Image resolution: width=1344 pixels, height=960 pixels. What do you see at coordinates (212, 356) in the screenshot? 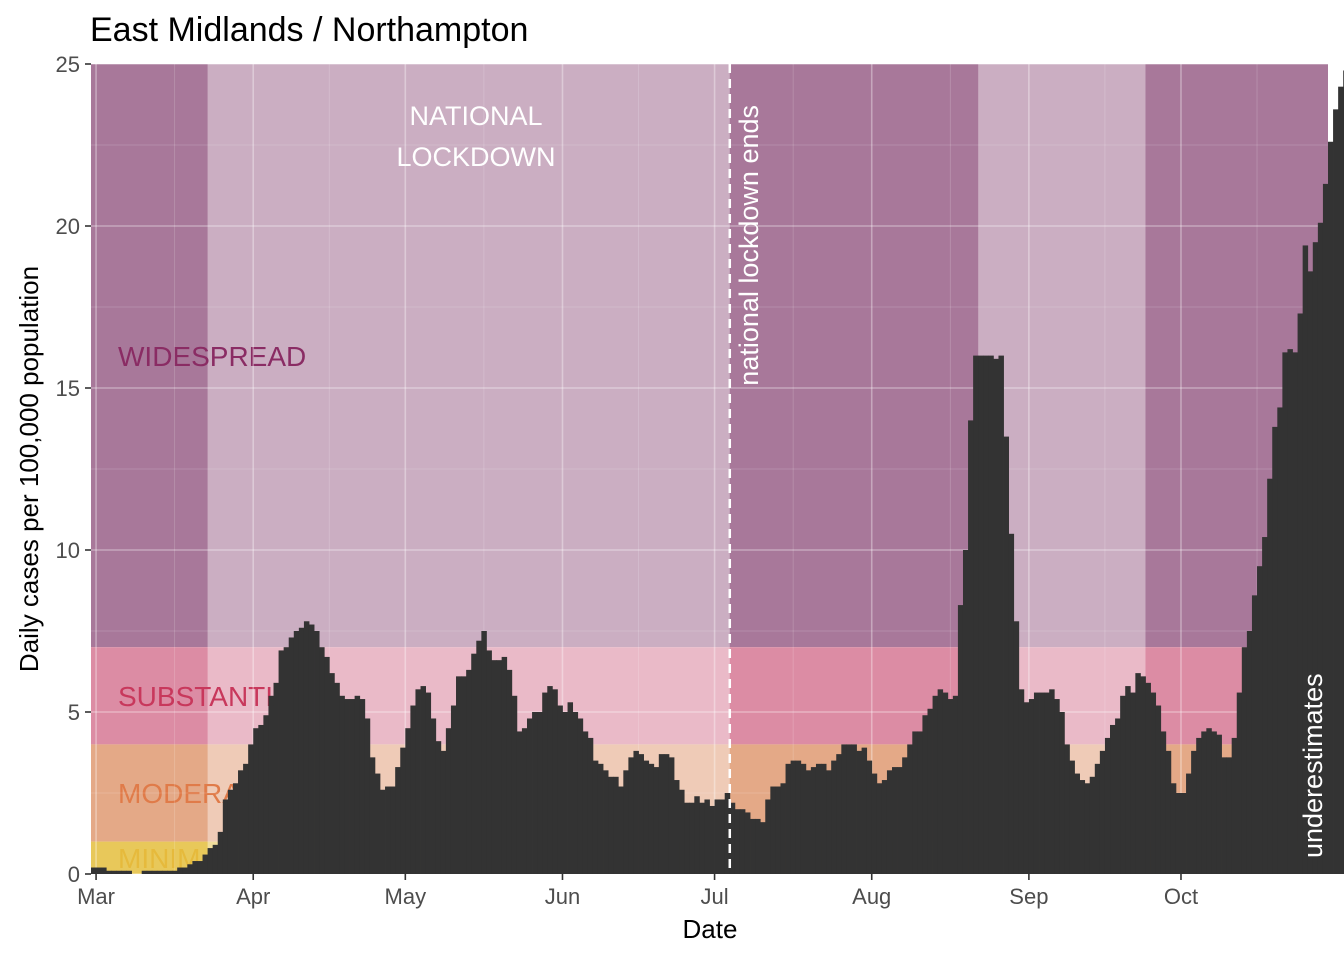
I see `band-label-widespread: WIDESPREAD` at bounding box center [212, 356].